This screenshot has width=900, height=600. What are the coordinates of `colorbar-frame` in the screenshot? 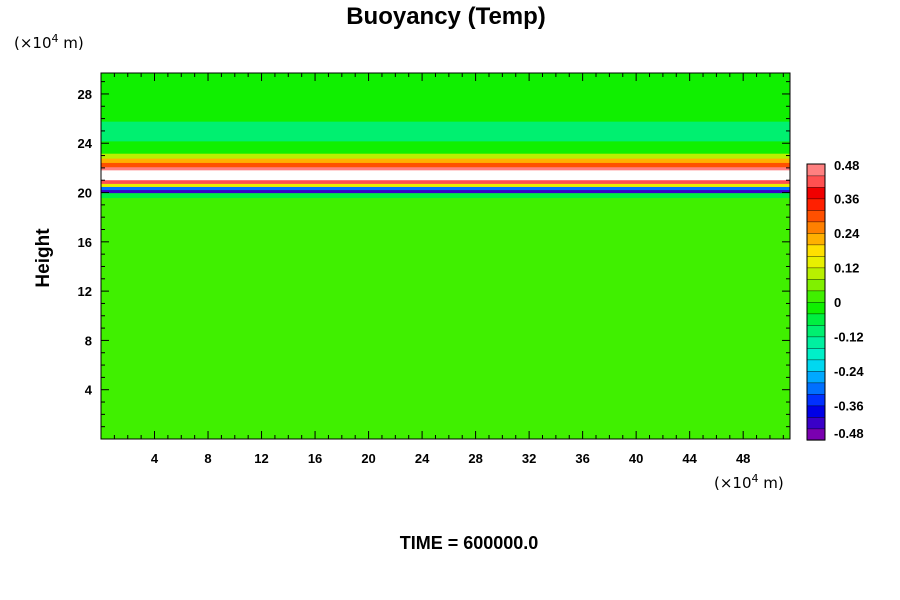 It's located at (816, 302).